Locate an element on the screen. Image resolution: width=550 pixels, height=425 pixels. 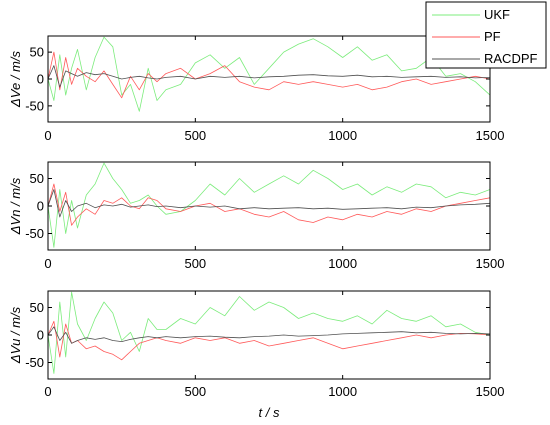
legend-box is located at coordinates (486, 35).